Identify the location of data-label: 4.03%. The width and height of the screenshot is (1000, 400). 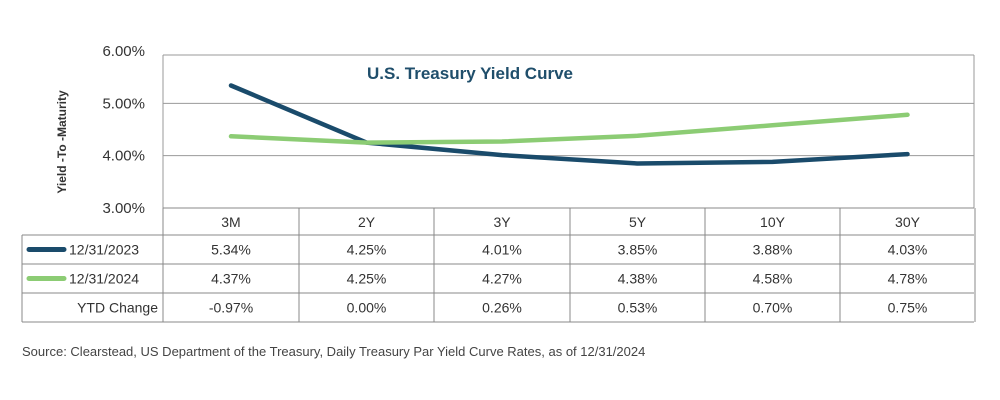
(908, 250).